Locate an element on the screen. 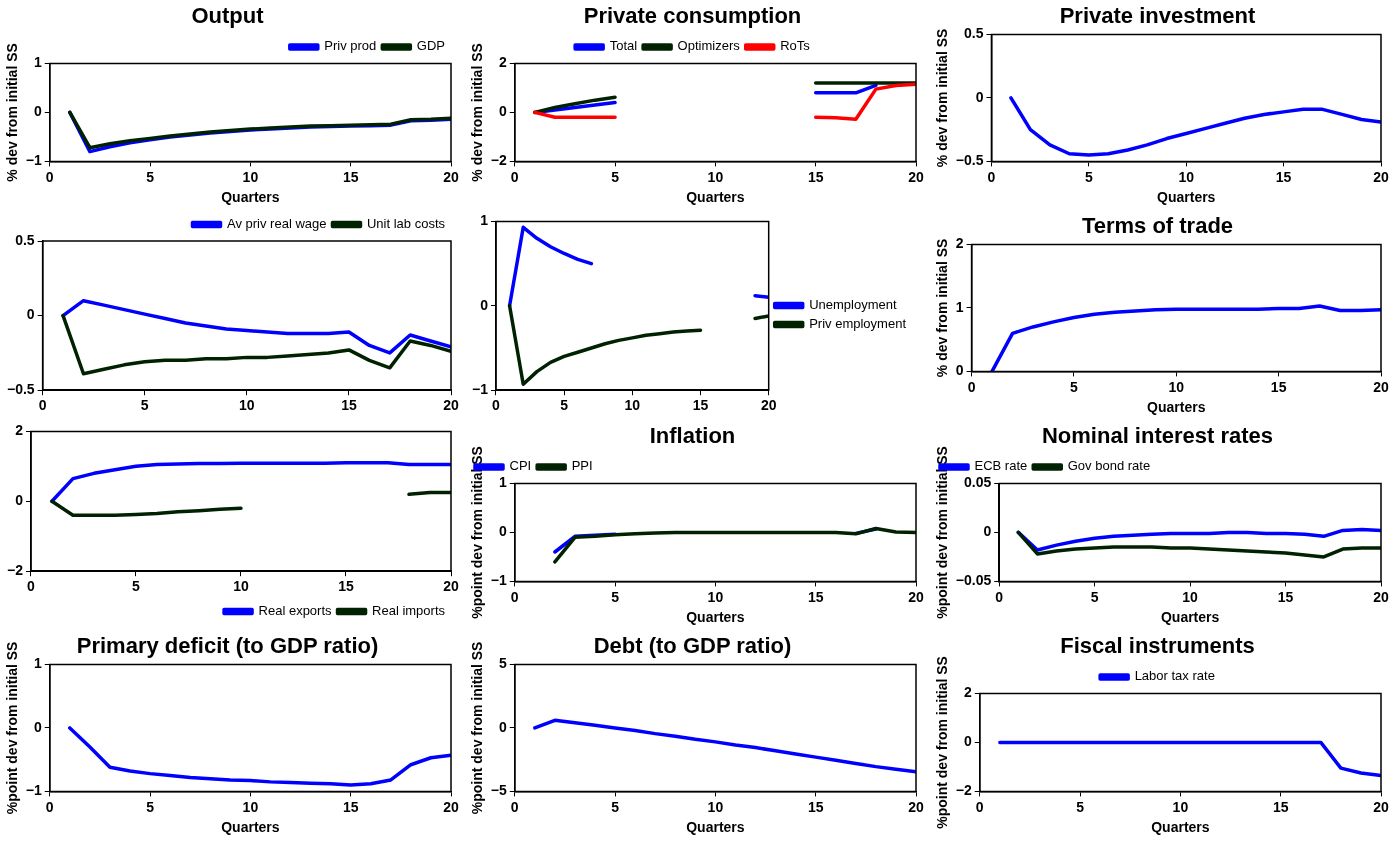 The image size is (1396, 843). legend-label: Av priv real wage is located at coordinates (276, 224).